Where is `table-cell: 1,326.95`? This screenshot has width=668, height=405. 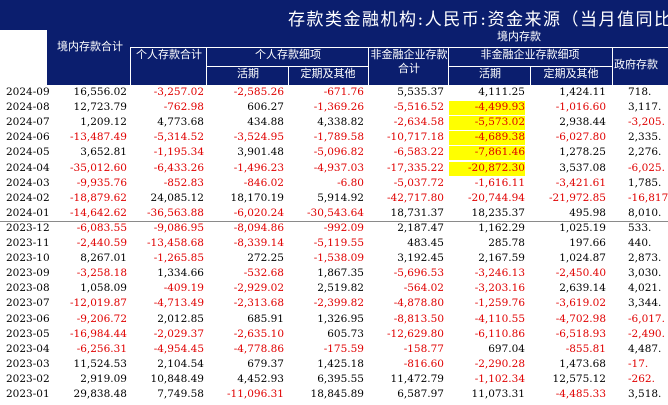
table-cell: 1,326.95 is located at coordinates (340, 318).